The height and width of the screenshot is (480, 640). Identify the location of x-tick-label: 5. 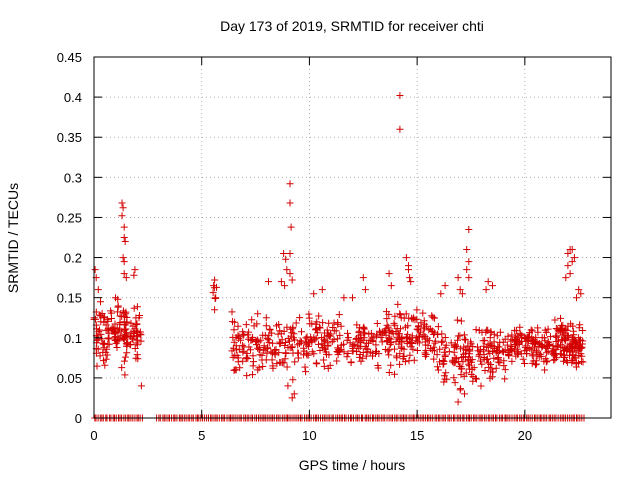
(201, 435).